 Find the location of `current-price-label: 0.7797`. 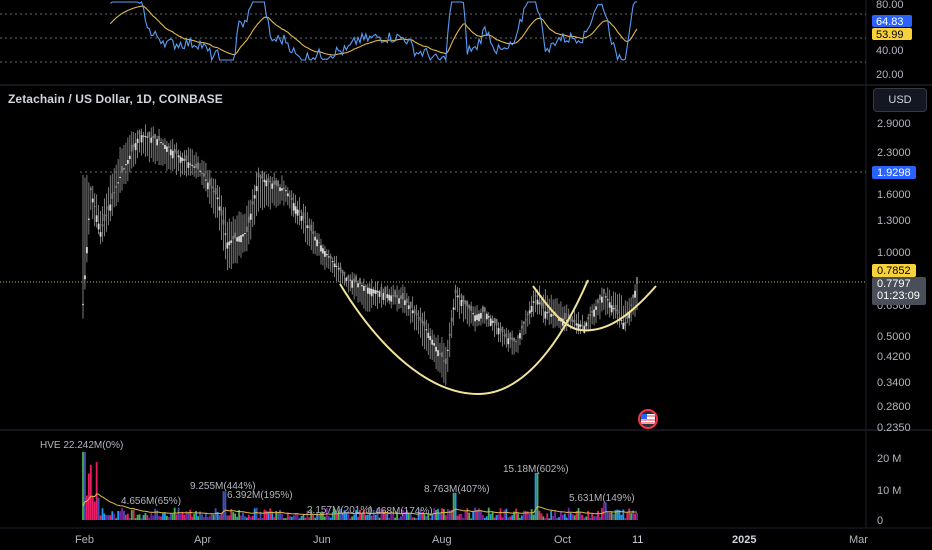

current-price-label: 0.7797 is located at coordinates (894, 284).